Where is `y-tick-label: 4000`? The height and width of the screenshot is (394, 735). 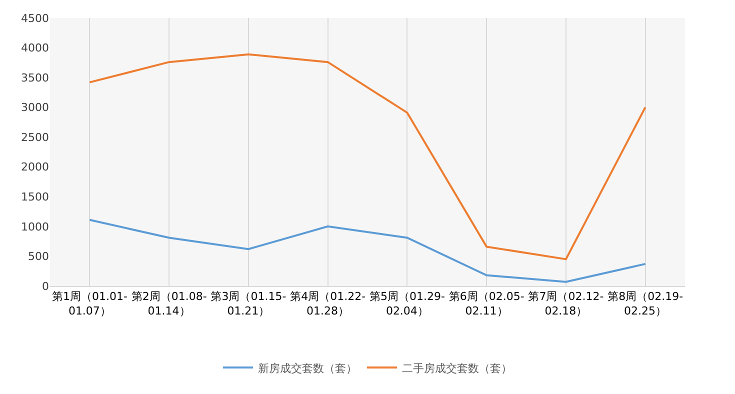
y-tick-label: 4000 is located at coordinates (35, 48).